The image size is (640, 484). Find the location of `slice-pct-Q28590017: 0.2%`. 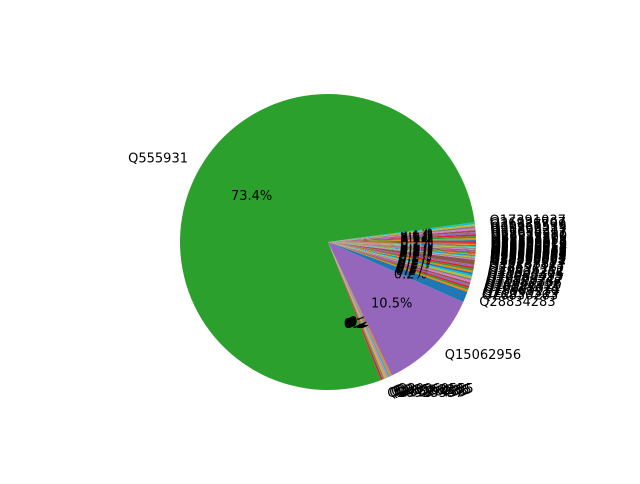

slice-pct-Q28590017: 0.2% is located at coordinates (416, 242).